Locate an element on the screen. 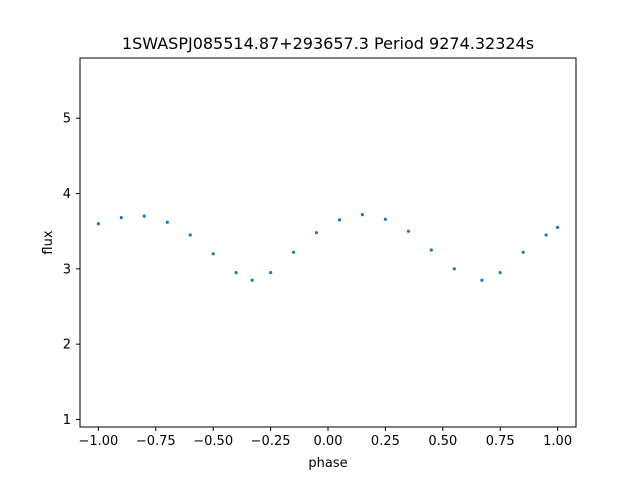  x-axis-ticks: −1.00 −0.75 −0.50 −0.25 0.00 0.25 0.50 0.75 1.00 is located at coordinates (325, 438).